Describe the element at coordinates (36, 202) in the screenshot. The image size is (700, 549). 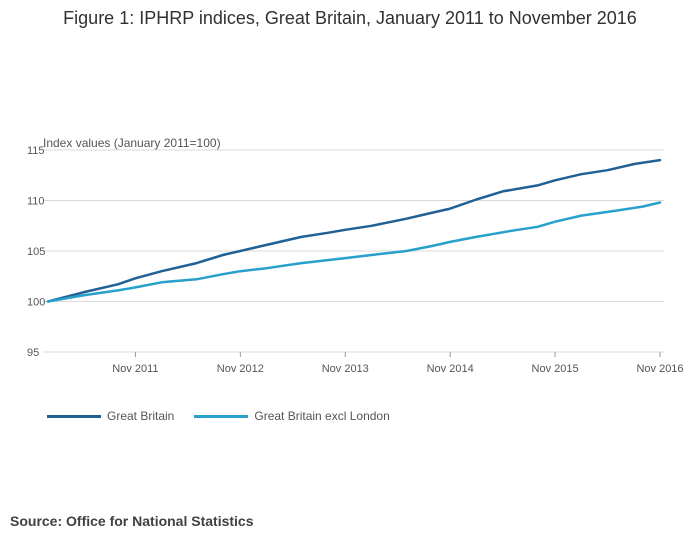
I see `y-tick-label: 110` at that location.